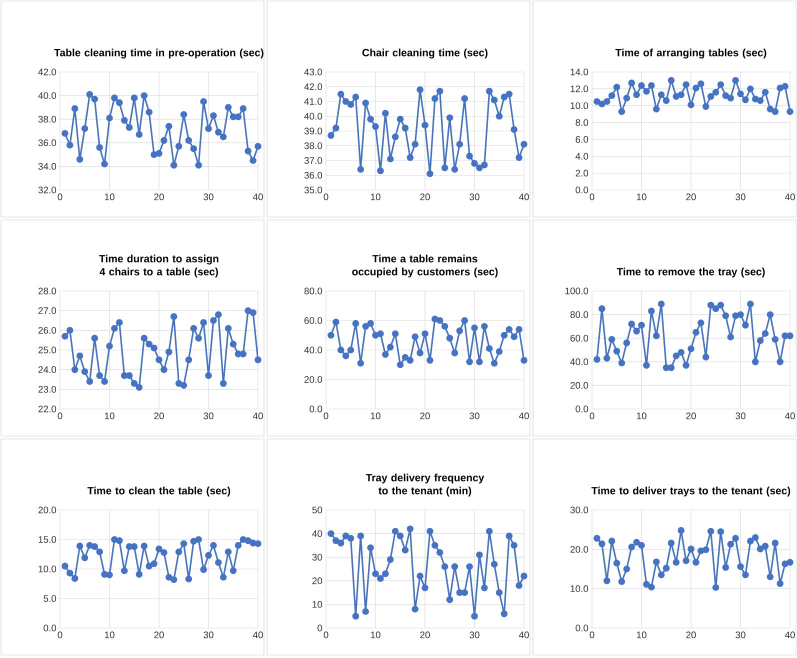  What do you see at coordinates (579, 385) in the screenshot?
I see `y-tick-label: 20.0` at bounding box center [579, 385].